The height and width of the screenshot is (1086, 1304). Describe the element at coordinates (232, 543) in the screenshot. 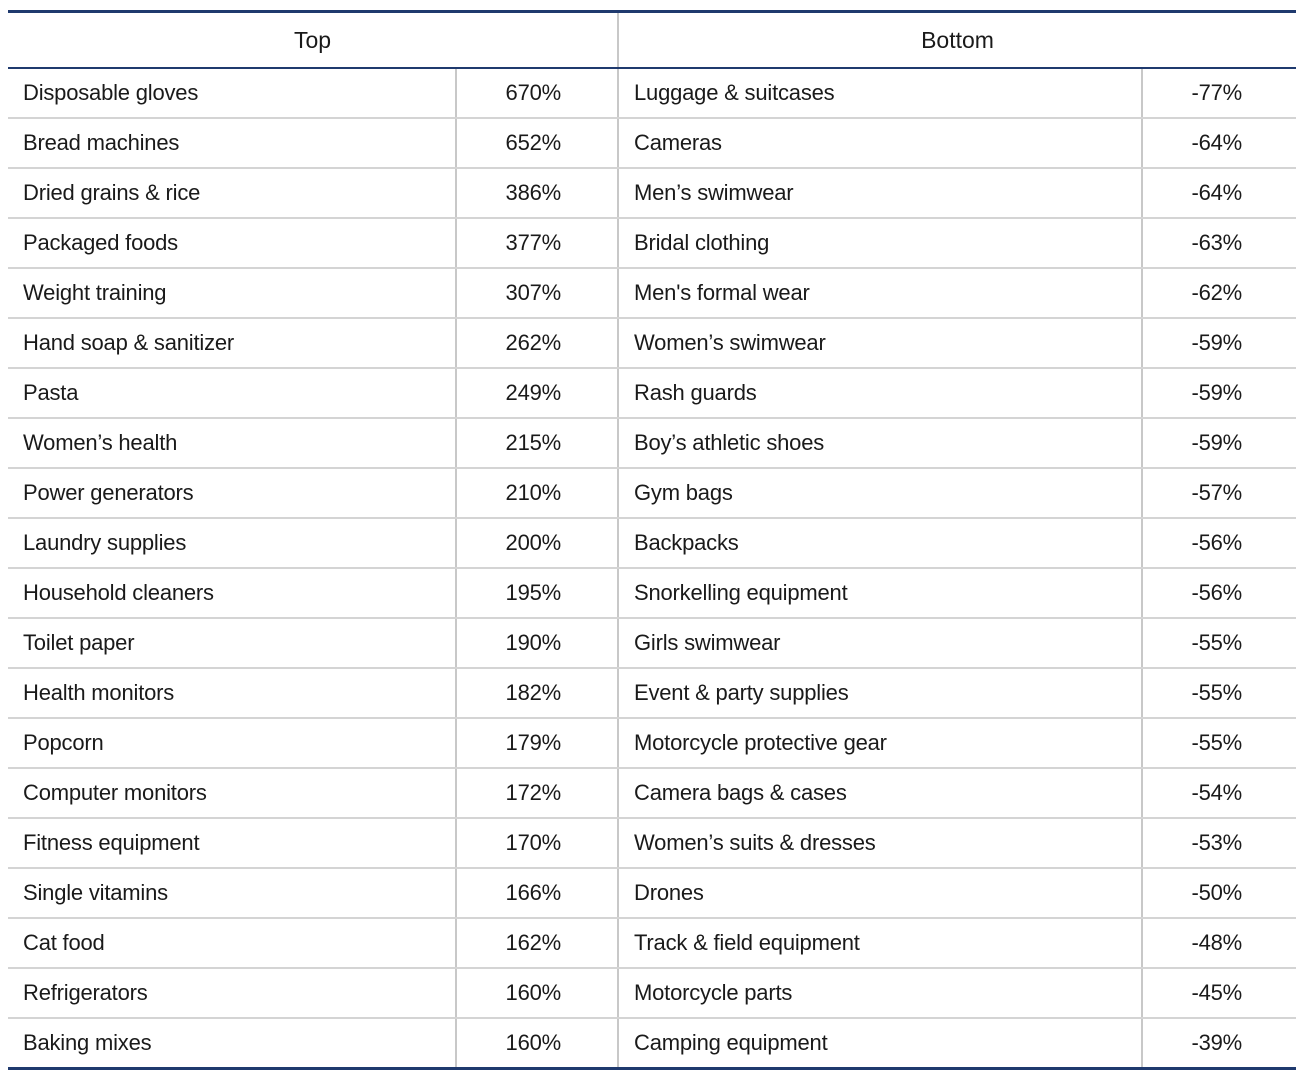

I see `top-category-cell: Laundry supplies` at that location.